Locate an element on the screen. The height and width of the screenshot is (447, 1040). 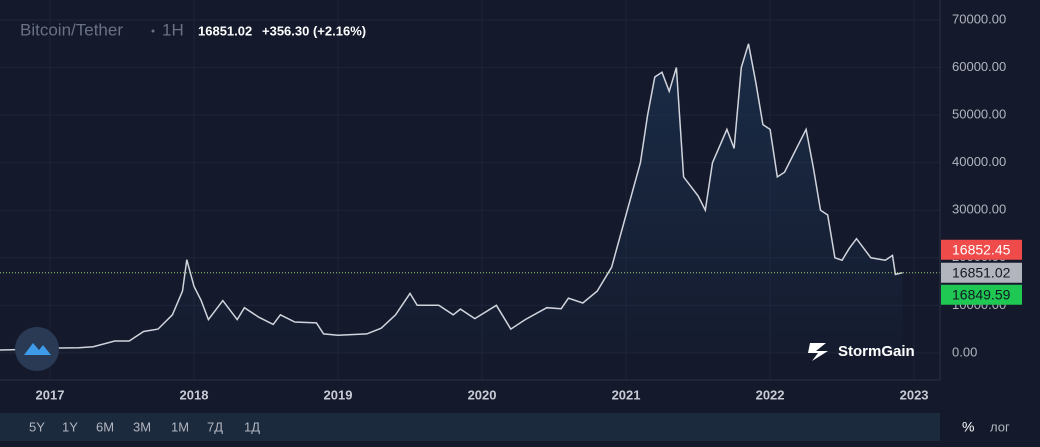
ask-label-box is located at coordinates (981, 249).